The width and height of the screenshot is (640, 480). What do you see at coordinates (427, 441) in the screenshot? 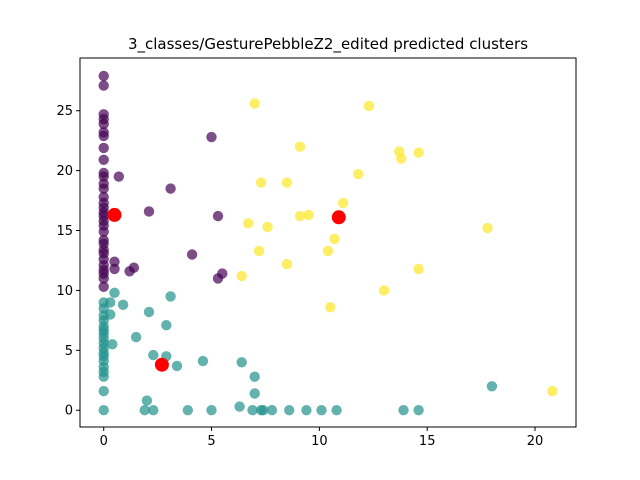
I see `x-tick-label: 15` at bounding box center [427, 441].